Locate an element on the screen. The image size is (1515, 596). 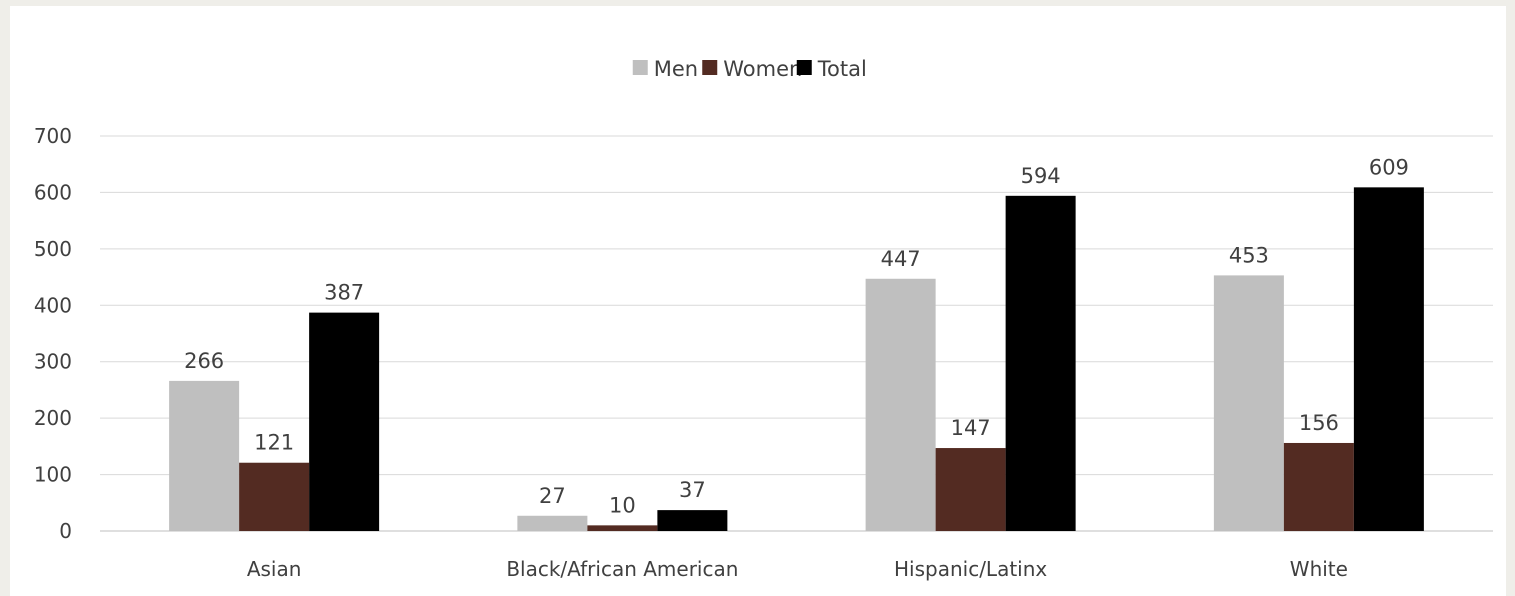
data-label: 453 is located at coordinates (1249, 255).